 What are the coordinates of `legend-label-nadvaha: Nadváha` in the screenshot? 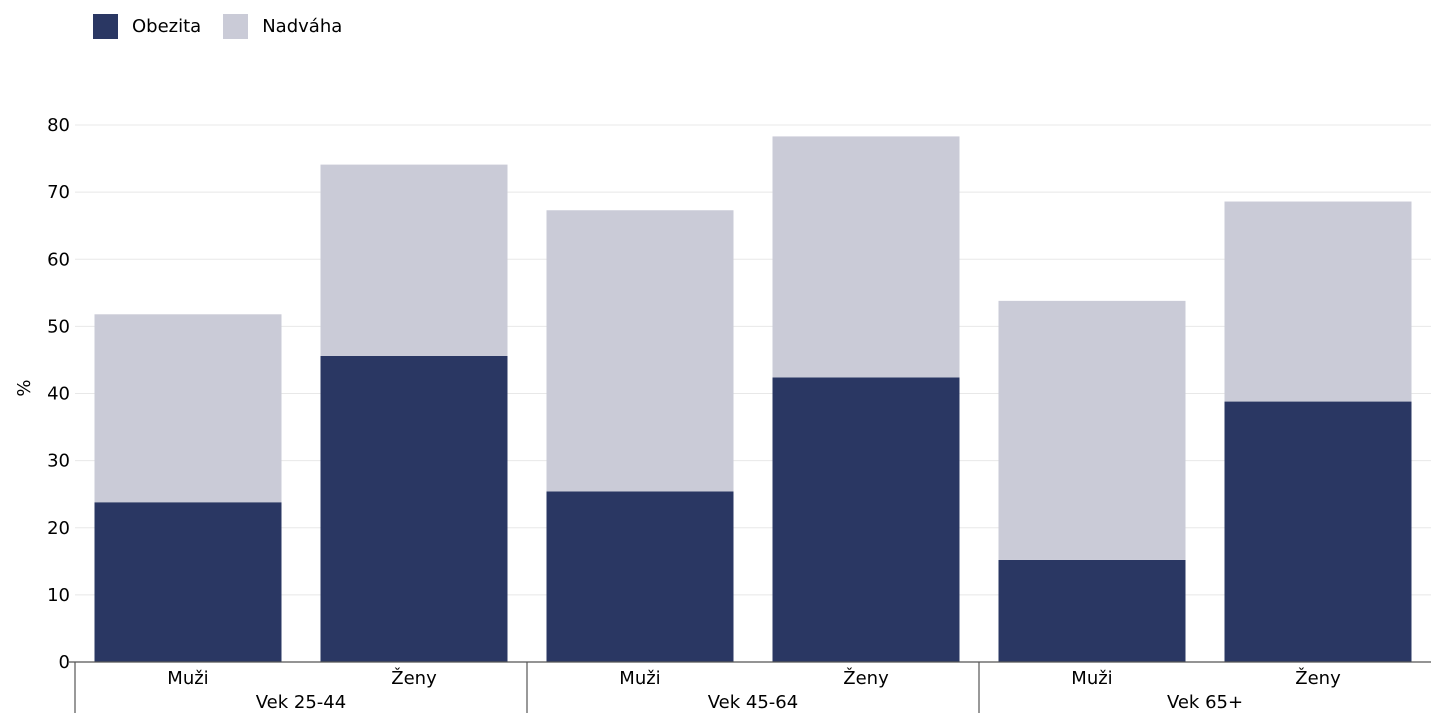 It's located at (302, 26).